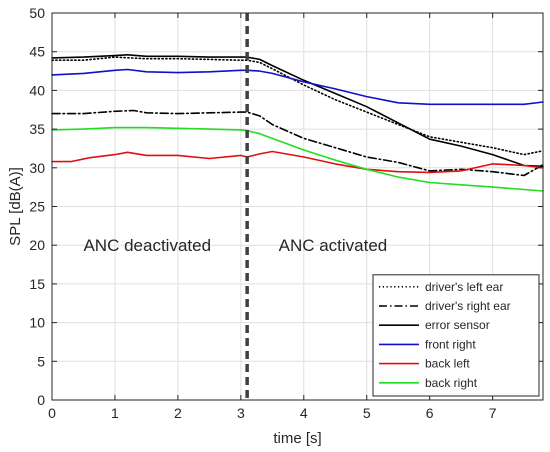 This screenshot has height=452, width=550. Describe the element at coordinates (52, 413) in the screenshot. I see `x-tick-label: 0` at that location.